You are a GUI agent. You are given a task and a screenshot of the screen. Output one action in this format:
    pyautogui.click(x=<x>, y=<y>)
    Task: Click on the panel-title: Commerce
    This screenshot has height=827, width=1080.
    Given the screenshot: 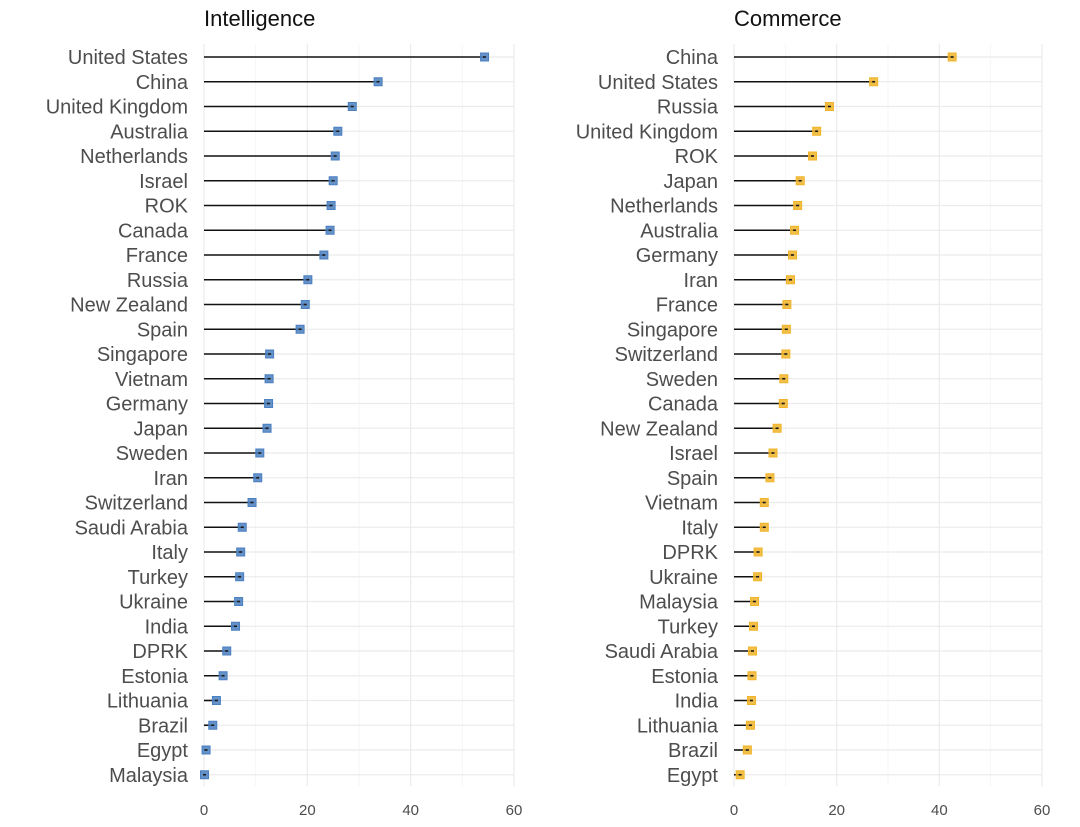 What is the action you would take?
    pyautogui.click(x=788, y=18)
    